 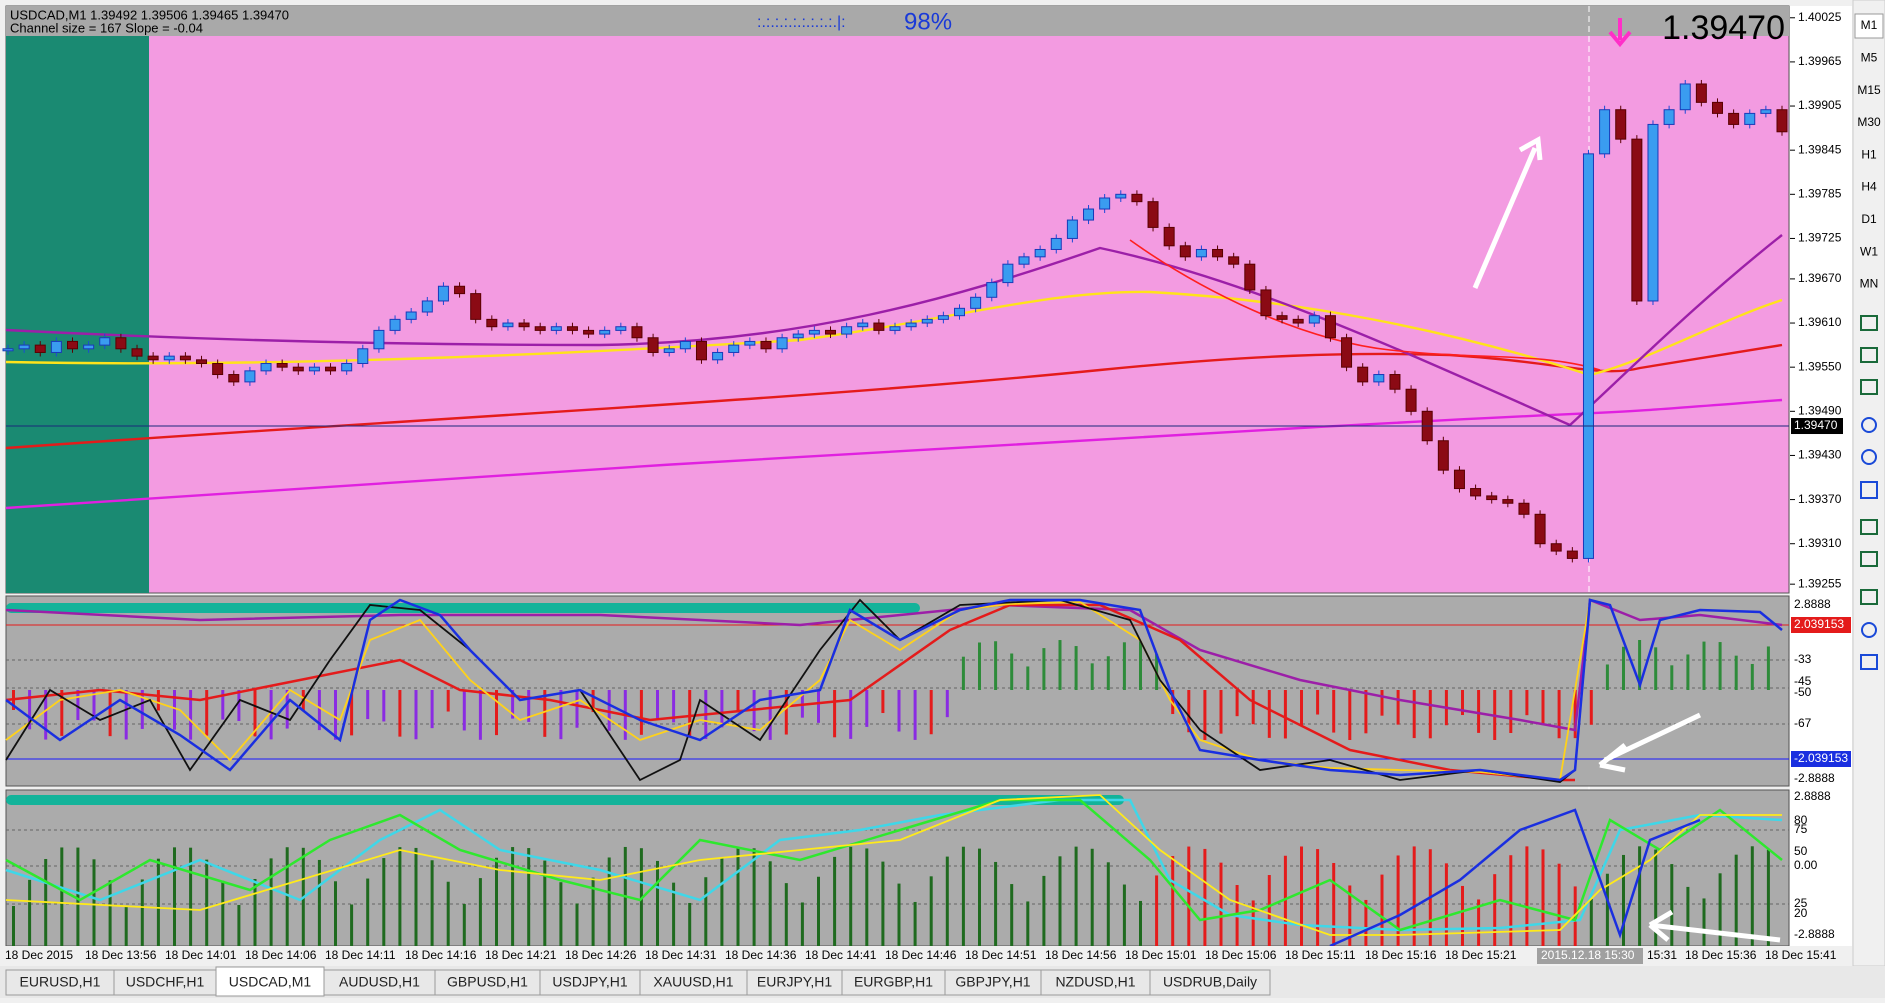 I want to click on y-tick-label: 1.39255, so click(x=1820, y=583).